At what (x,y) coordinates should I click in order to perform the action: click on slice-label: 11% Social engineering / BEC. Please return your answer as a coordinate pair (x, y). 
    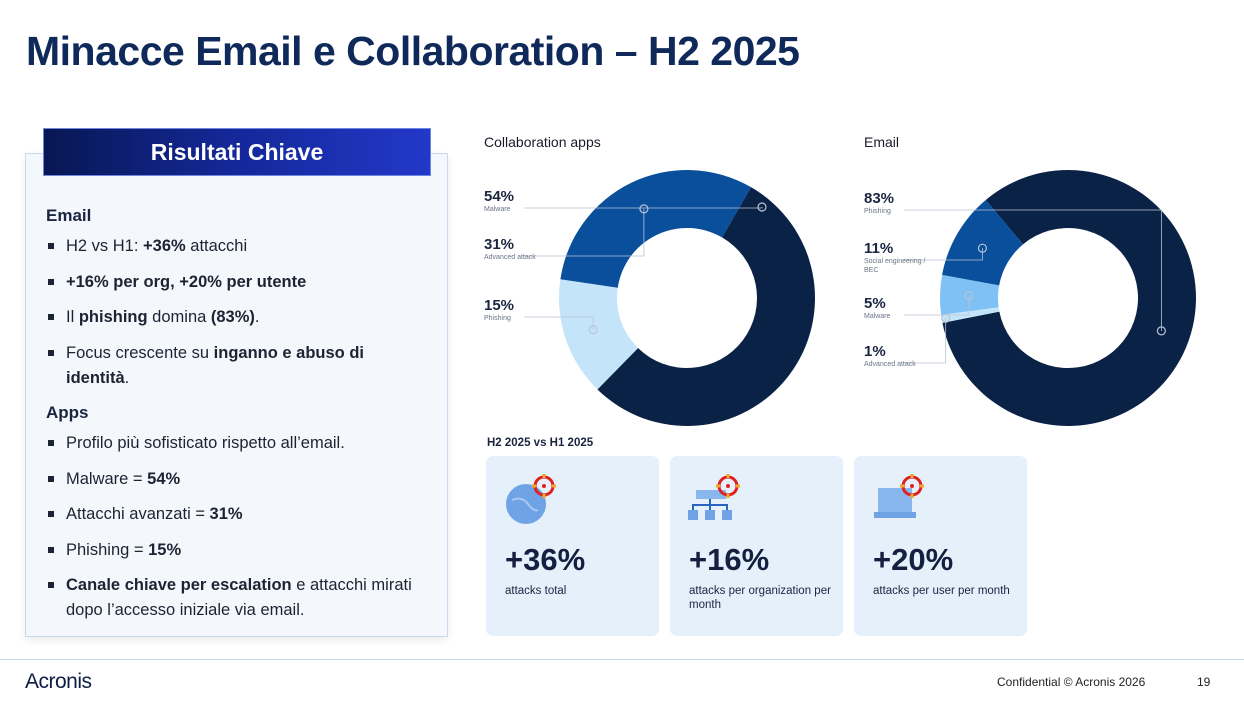
    Looking at the image, I should click on (899, 257).